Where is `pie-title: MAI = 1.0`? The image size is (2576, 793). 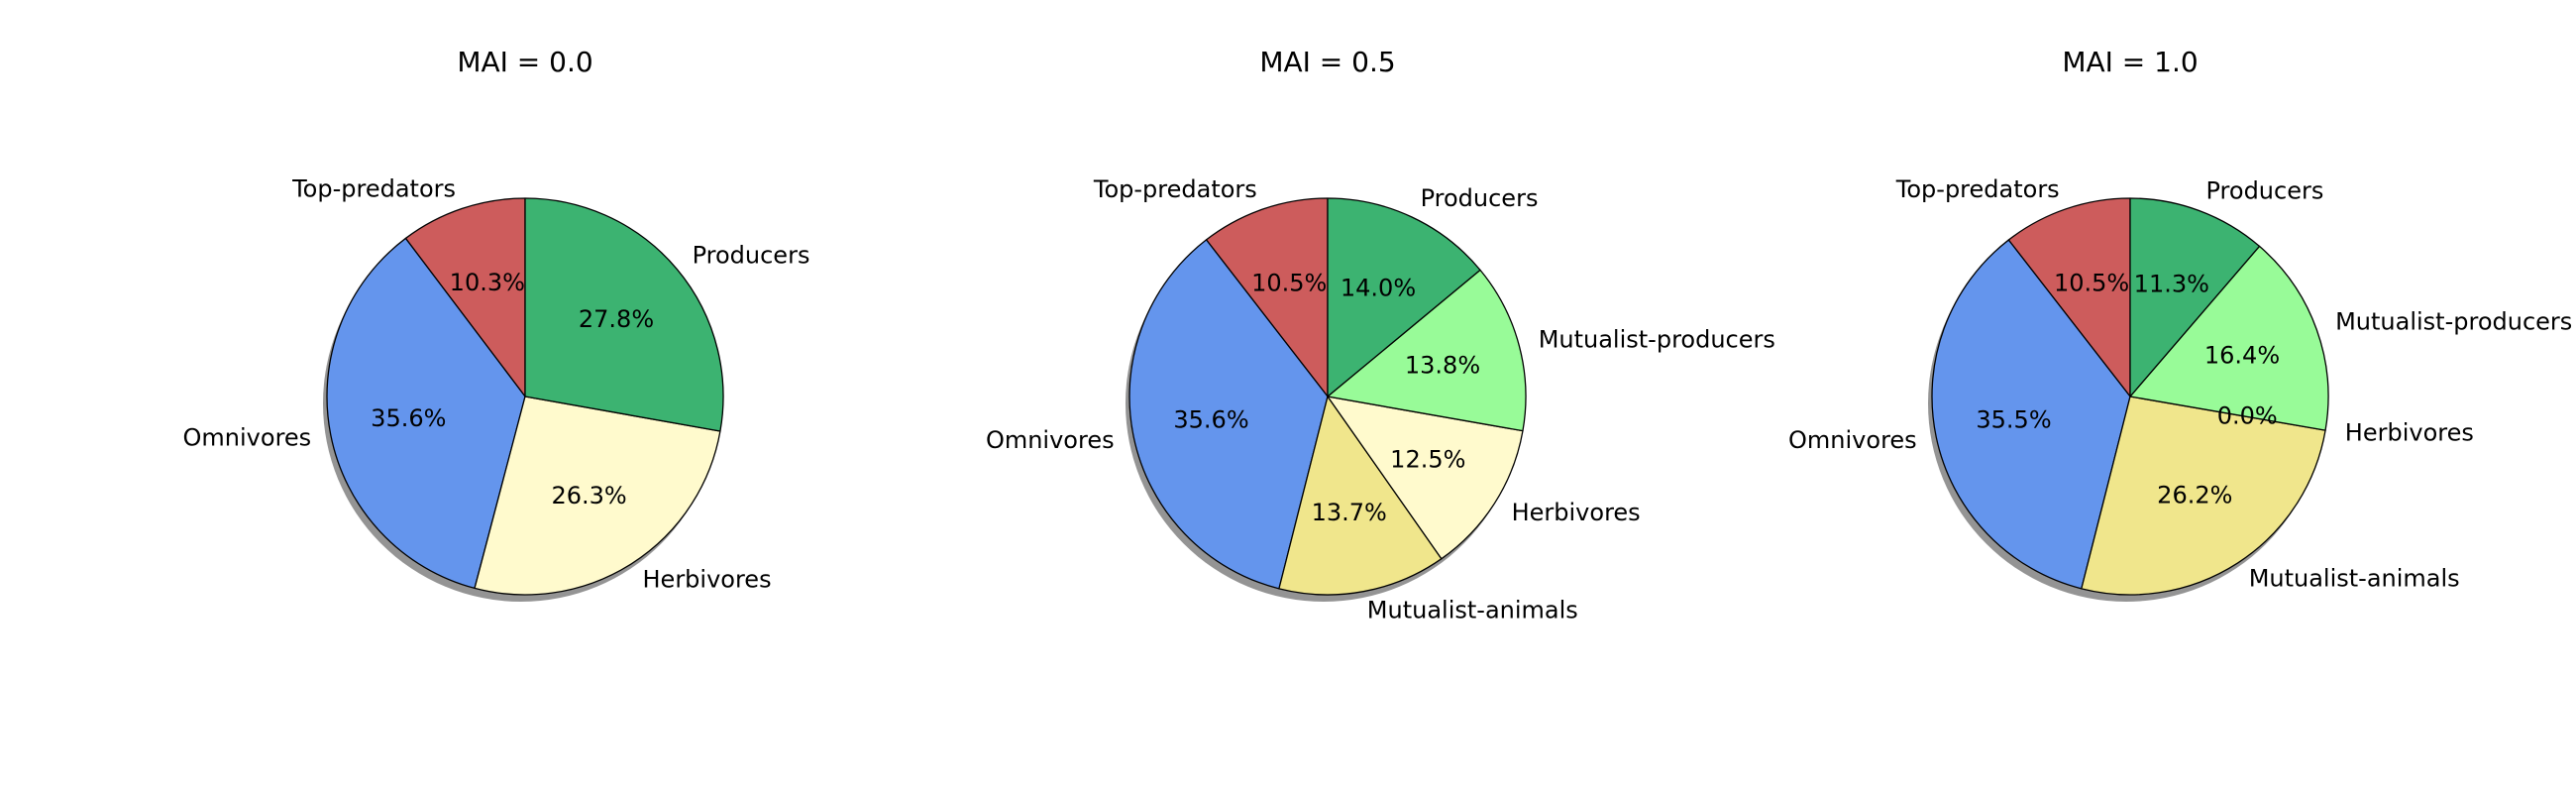 pie-title: MAI = 1.0 is located at coordinates (2130, 62).